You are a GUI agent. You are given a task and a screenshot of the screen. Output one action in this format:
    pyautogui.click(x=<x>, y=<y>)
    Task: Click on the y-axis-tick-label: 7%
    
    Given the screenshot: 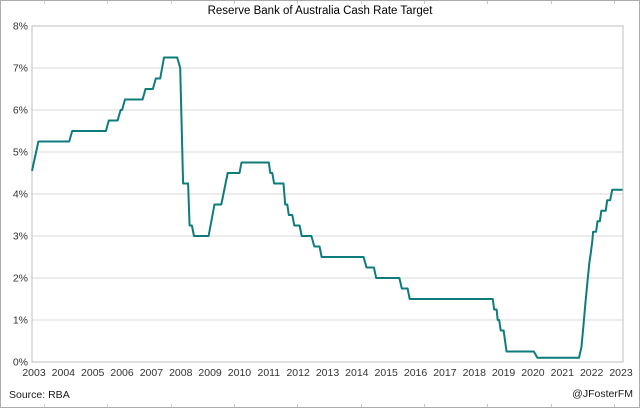 What is the action you would take?
    pyautogui.click(x=20, y=69)
    